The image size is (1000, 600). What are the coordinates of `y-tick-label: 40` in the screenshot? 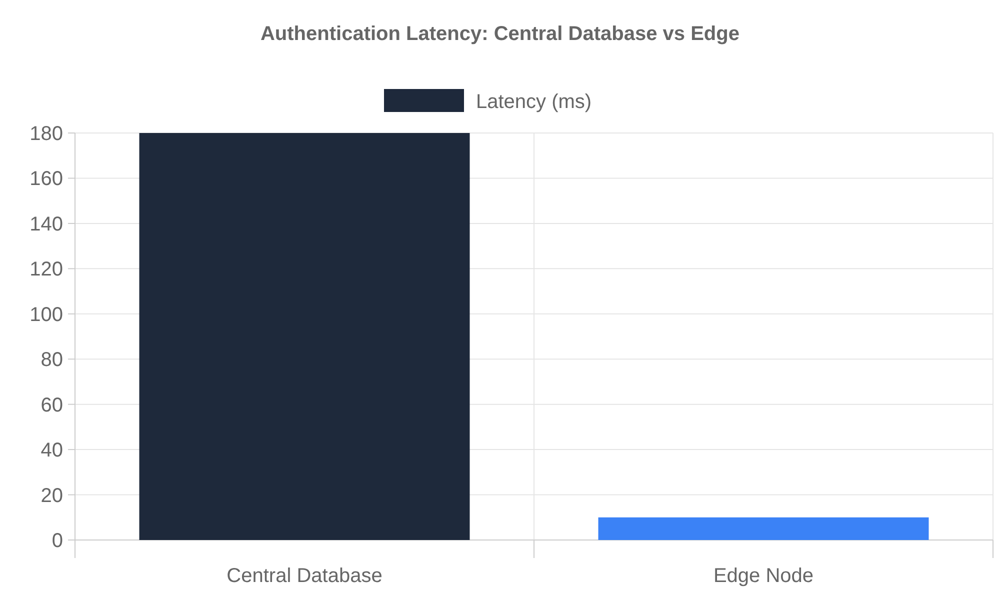 It's located at (51, 451).